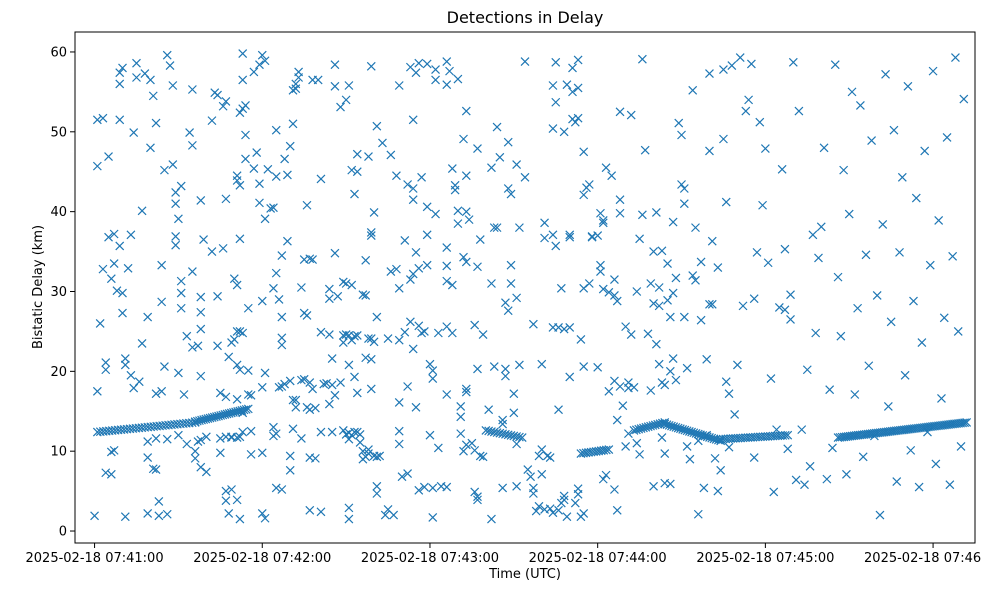 The height and width of the screenshot is (590, 982). I want to click on y-tick-label: 60, so click(58, 52).